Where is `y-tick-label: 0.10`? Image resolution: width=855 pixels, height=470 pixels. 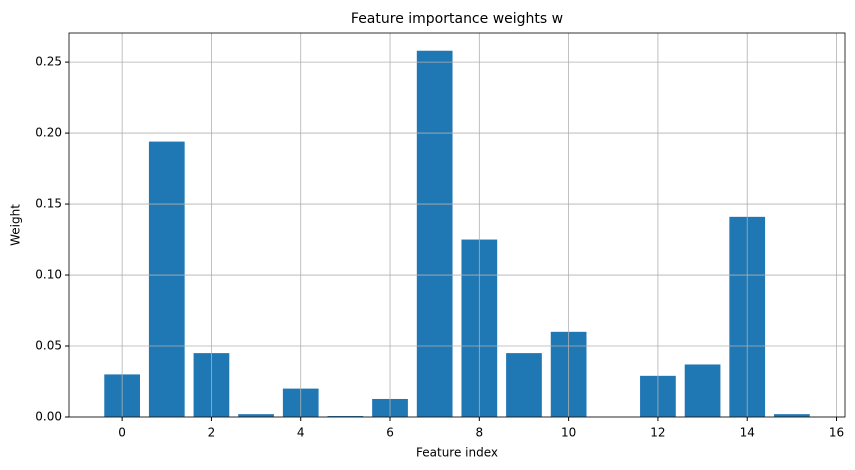
y-tick-label: 0.10 is located at coordinates (48, 275).